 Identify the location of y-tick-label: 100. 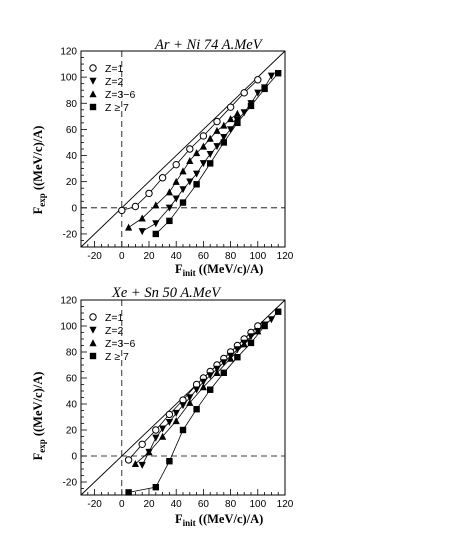
(68, 327).